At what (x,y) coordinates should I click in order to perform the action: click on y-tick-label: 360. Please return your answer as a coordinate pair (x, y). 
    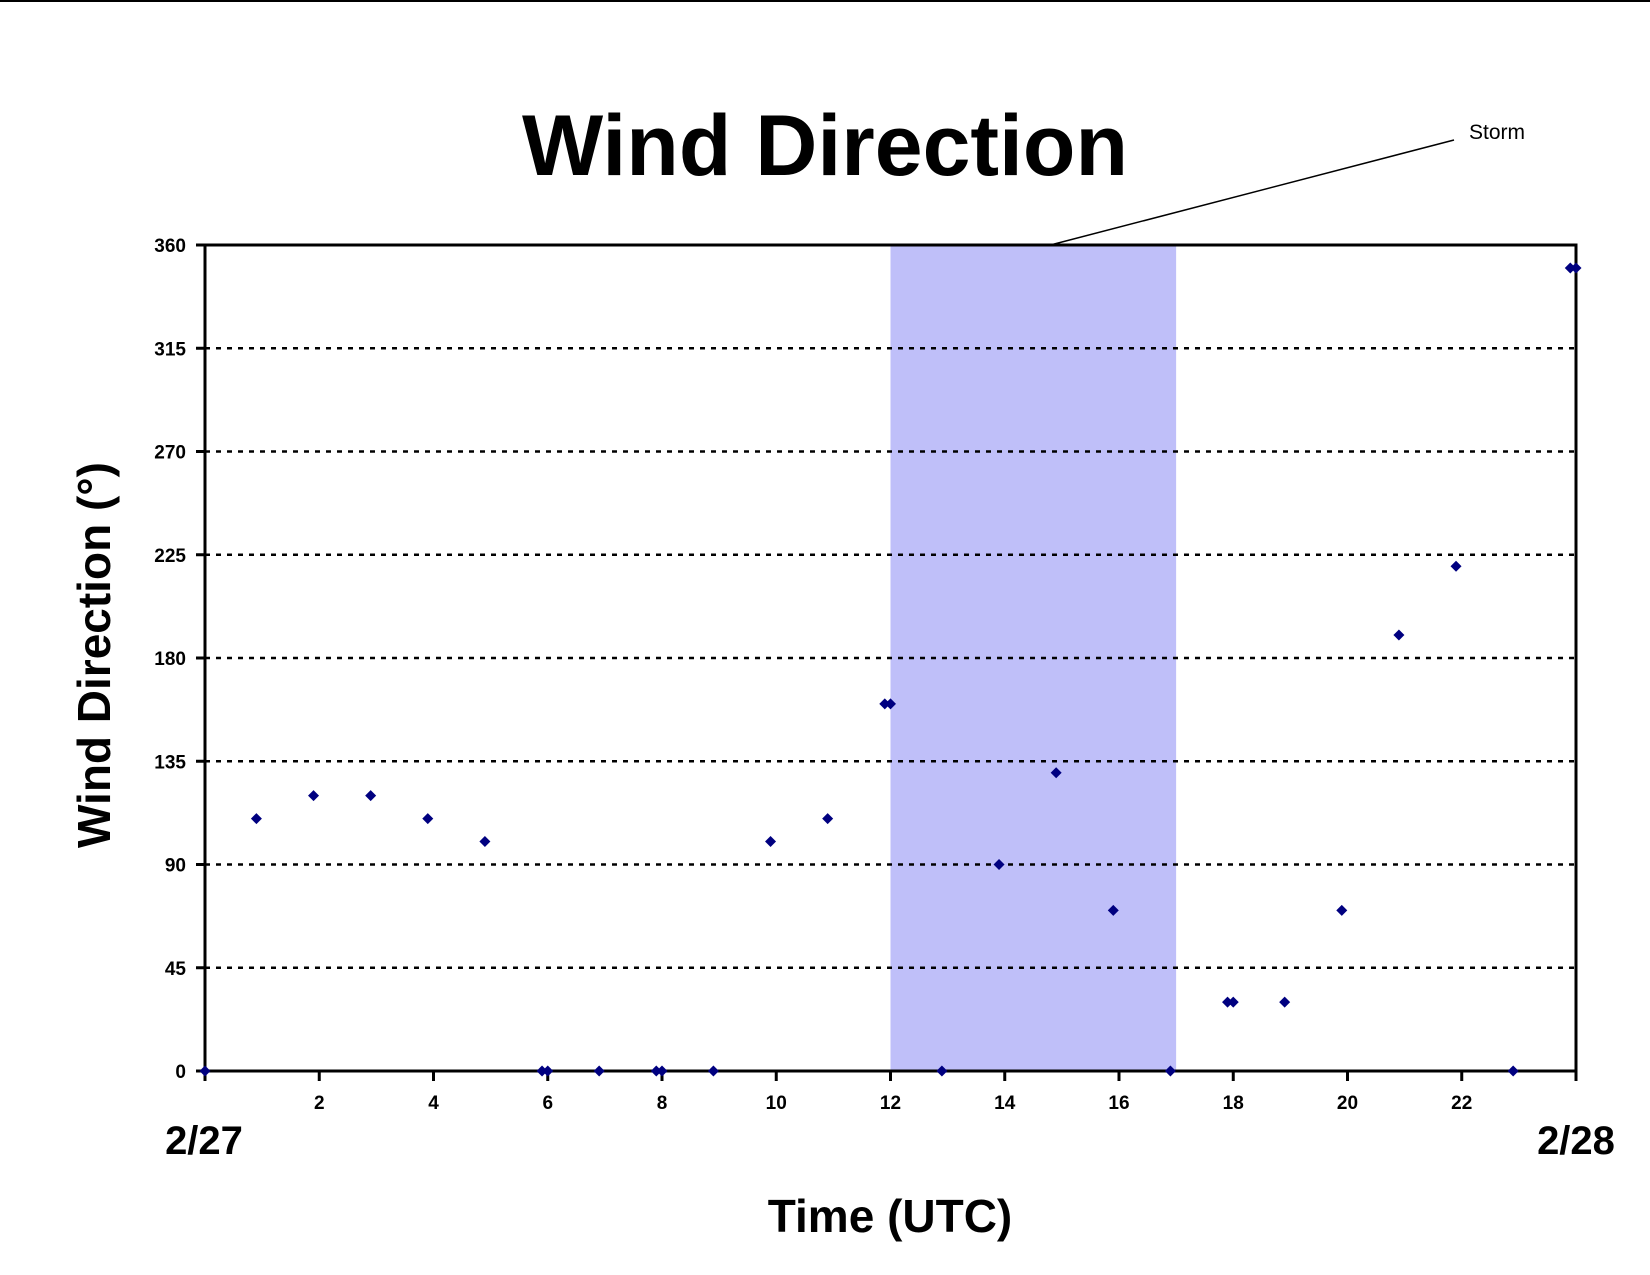
    Looking at the image, I should click on (170, 246).